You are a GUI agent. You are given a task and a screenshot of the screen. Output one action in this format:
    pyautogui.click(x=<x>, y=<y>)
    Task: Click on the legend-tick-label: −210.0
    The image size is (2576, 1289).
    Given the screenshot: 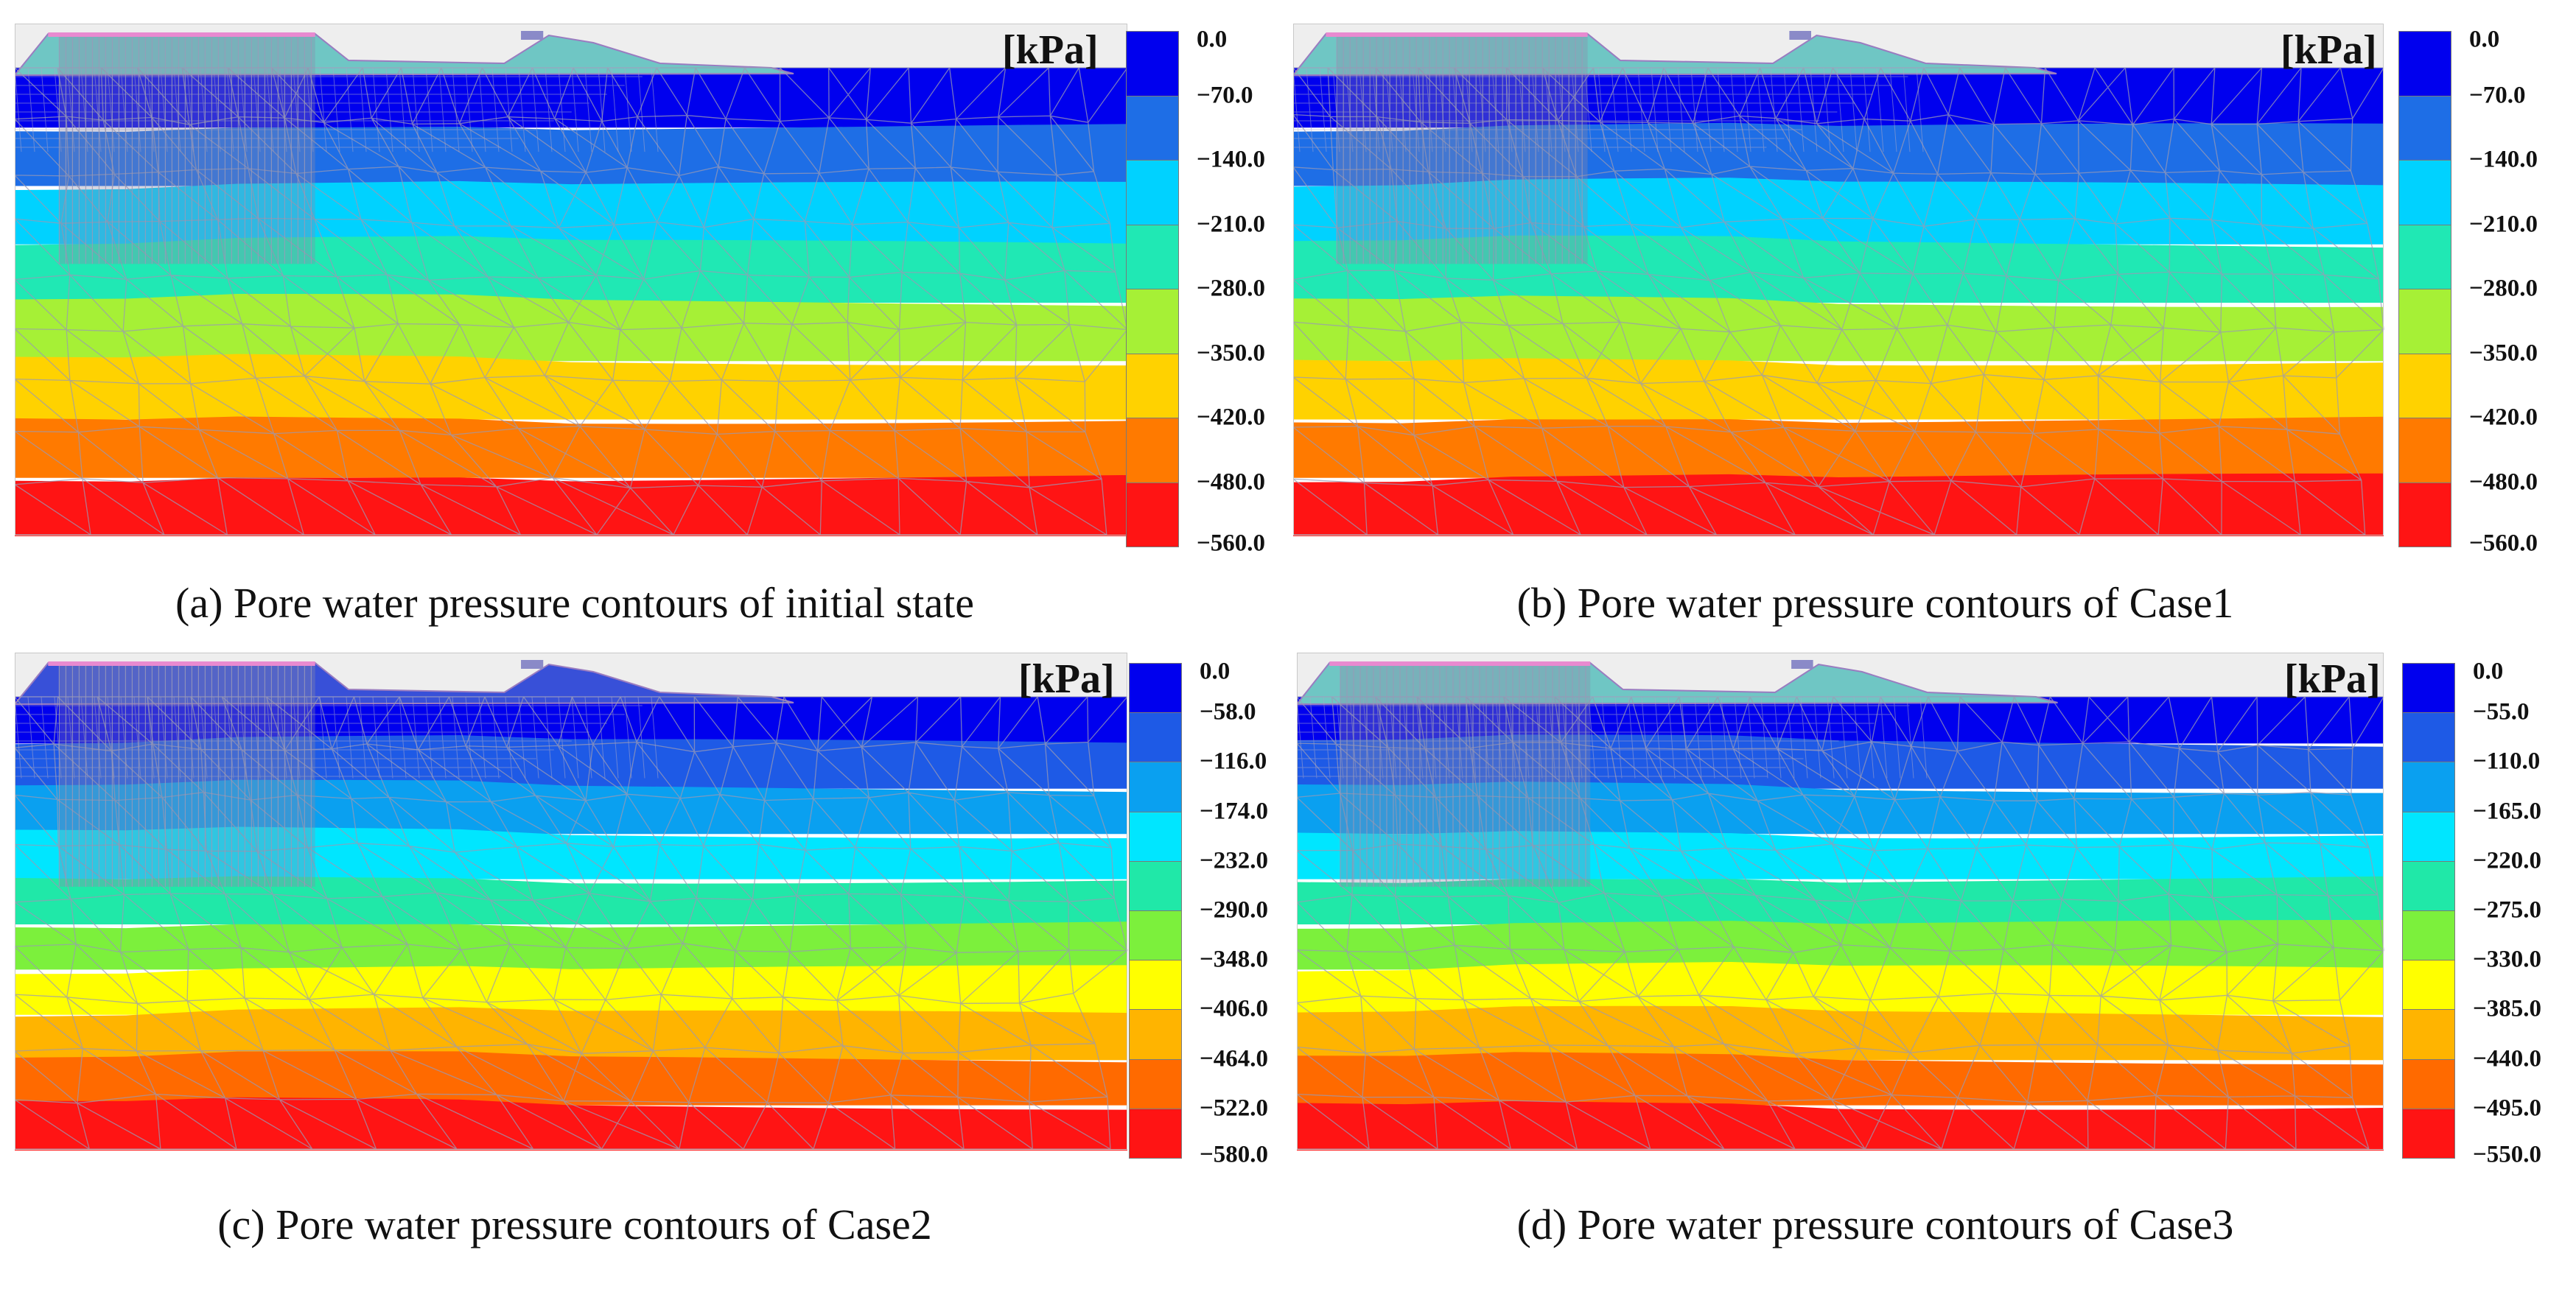 What is the action you would take?
    pyautogui.click(x=1231, y=224)
    